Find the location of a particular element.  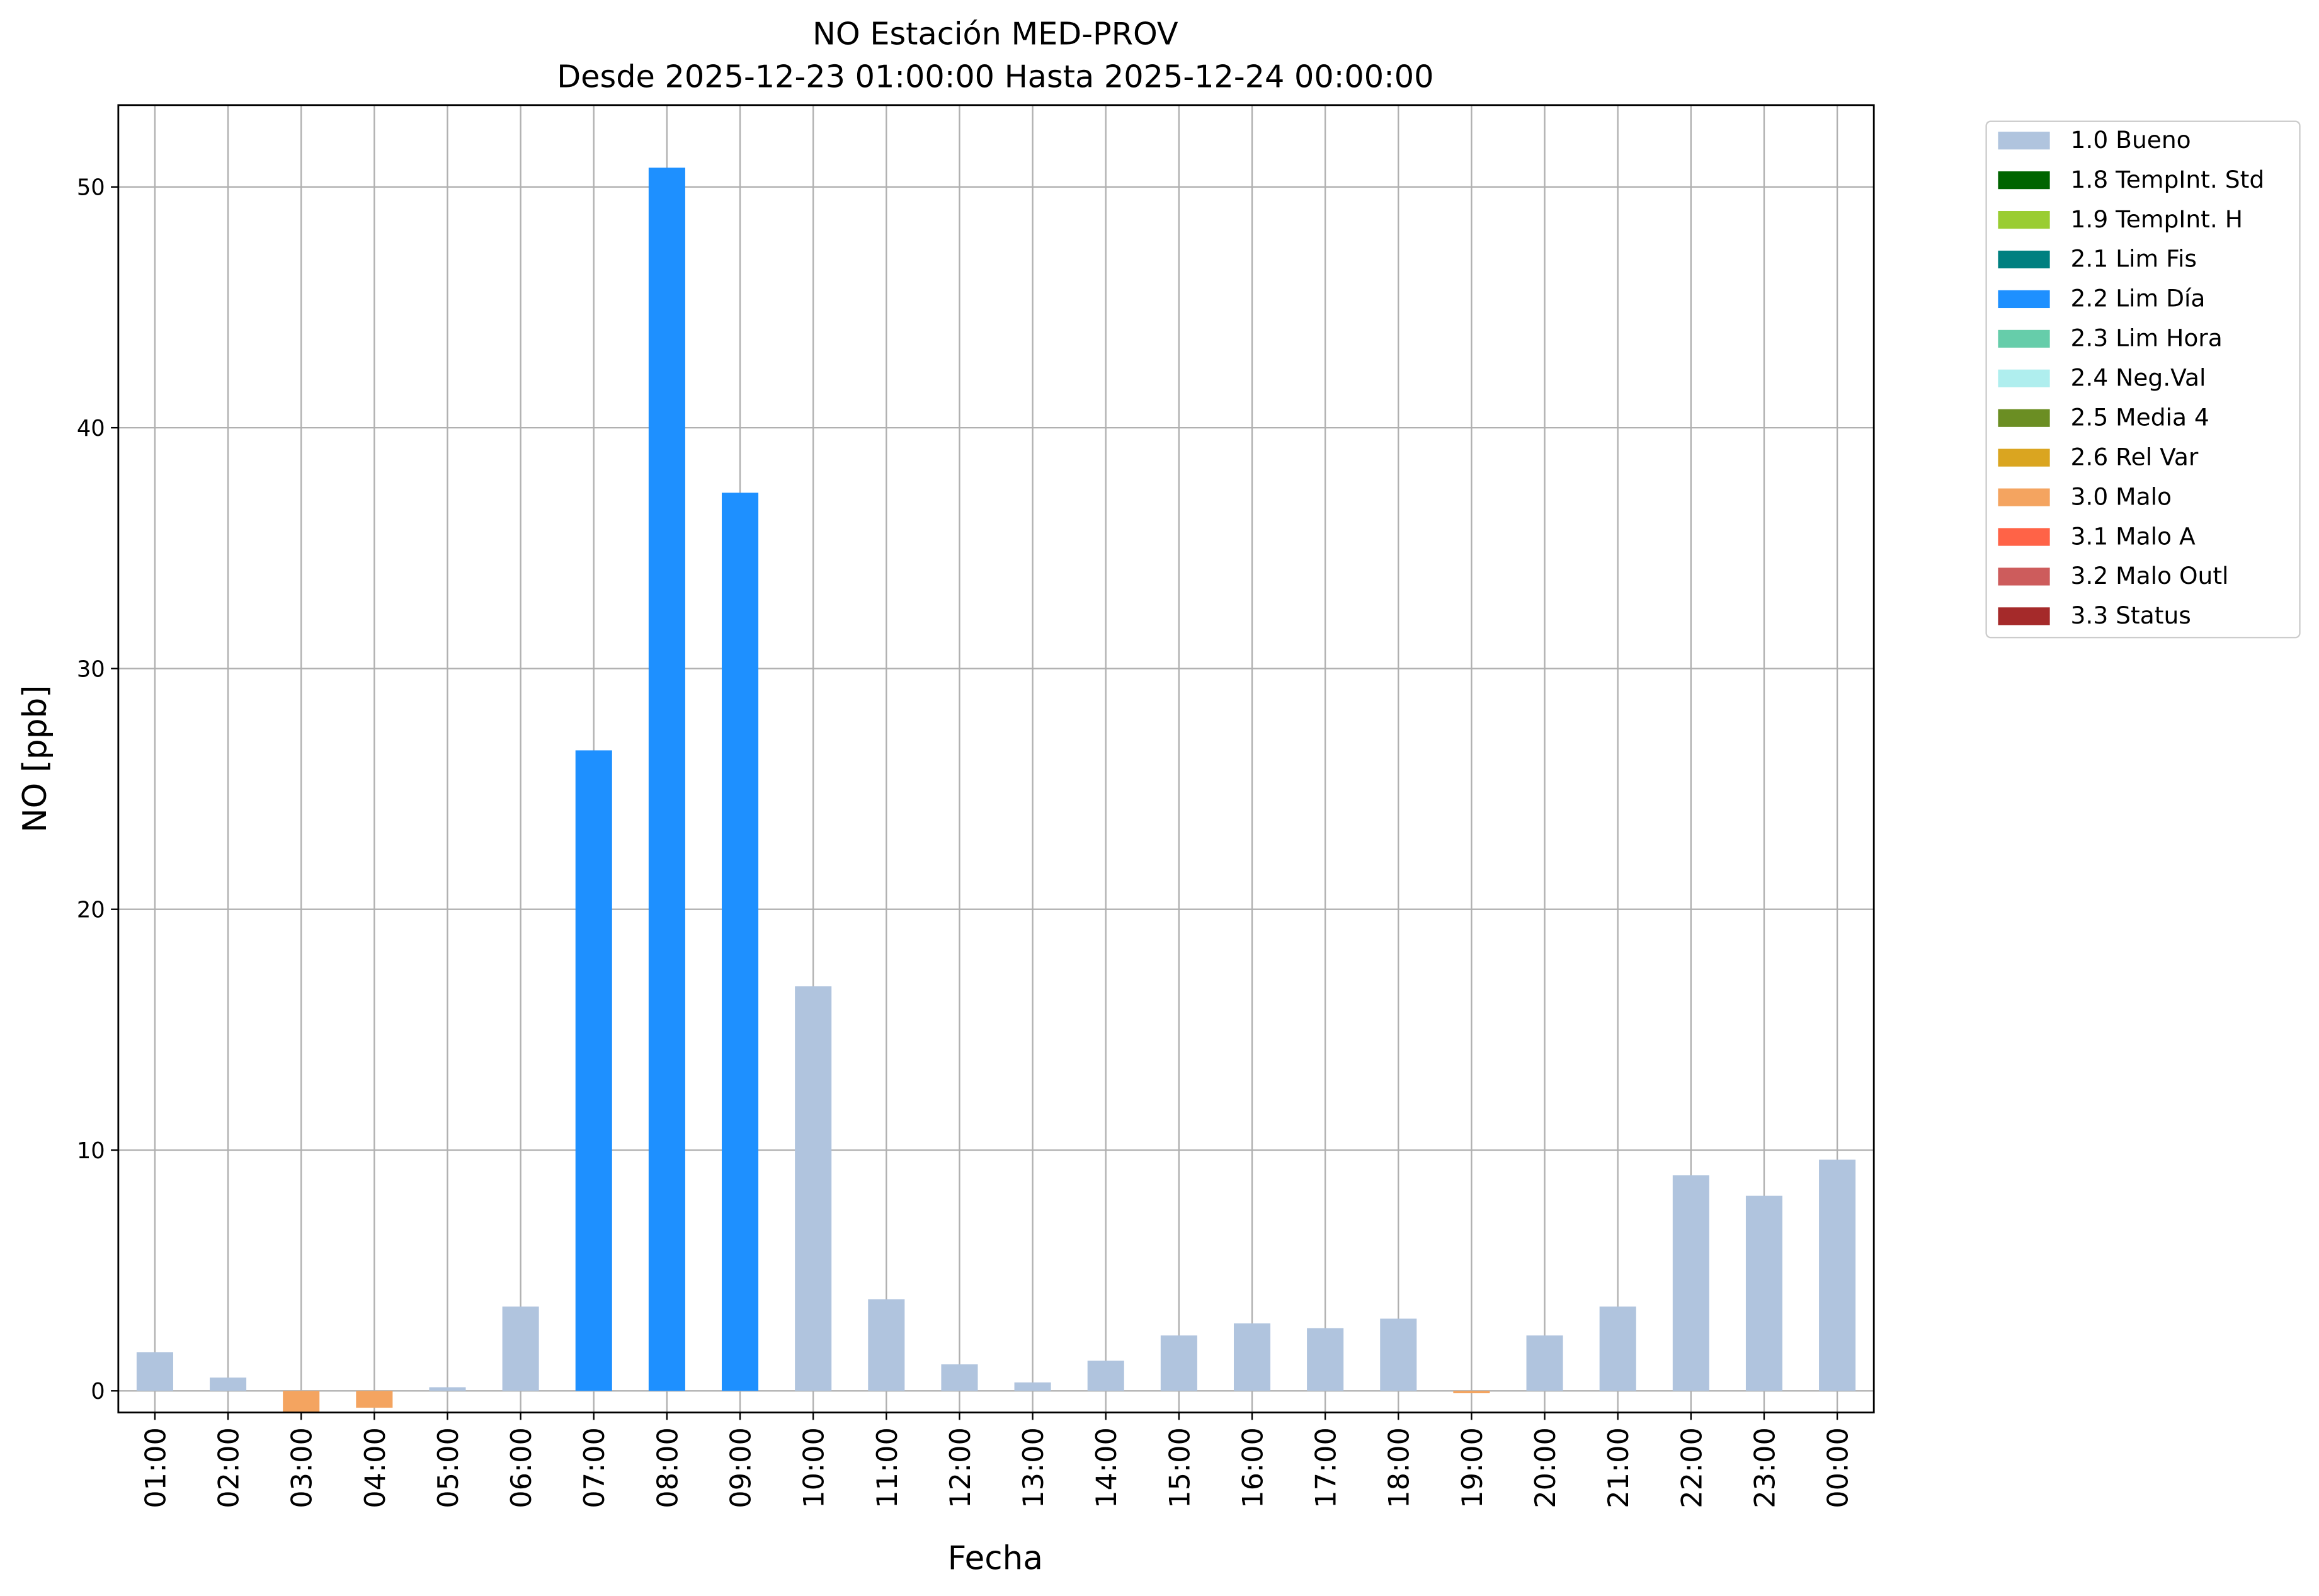

legend-label: 3.0 Malo is located at coordinates (2121, 496).